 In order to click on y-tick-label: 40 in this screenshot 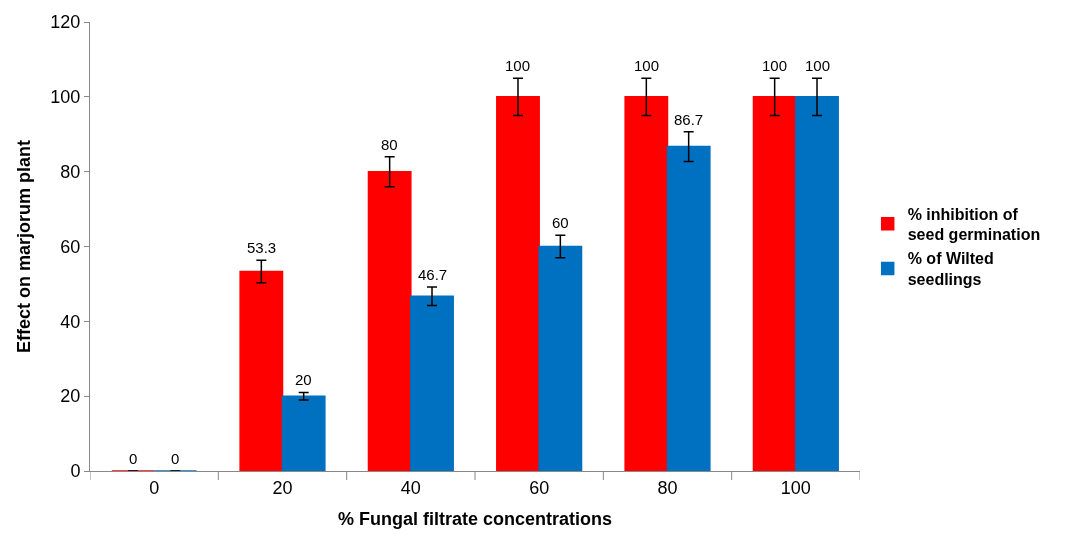, I will do `click(70, 321)`.